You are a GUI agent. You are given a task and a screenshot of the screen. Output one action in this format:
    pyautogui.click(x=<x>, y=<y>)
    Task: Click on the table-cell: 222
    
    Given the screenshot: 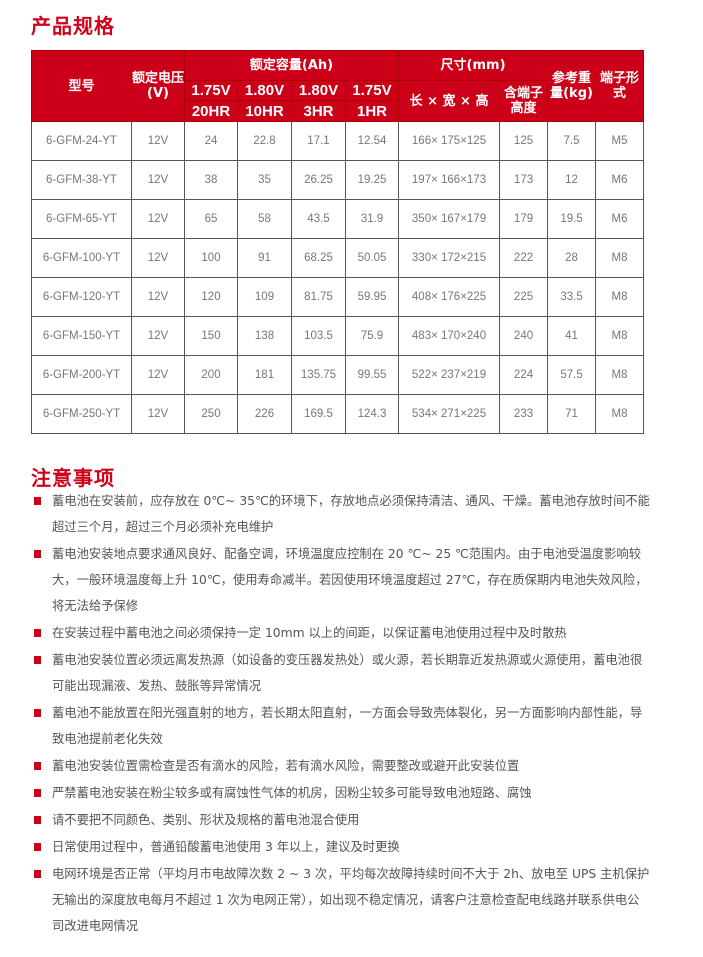 What is the action you would take?
    pyautogui.click(x=524, y=258)
    